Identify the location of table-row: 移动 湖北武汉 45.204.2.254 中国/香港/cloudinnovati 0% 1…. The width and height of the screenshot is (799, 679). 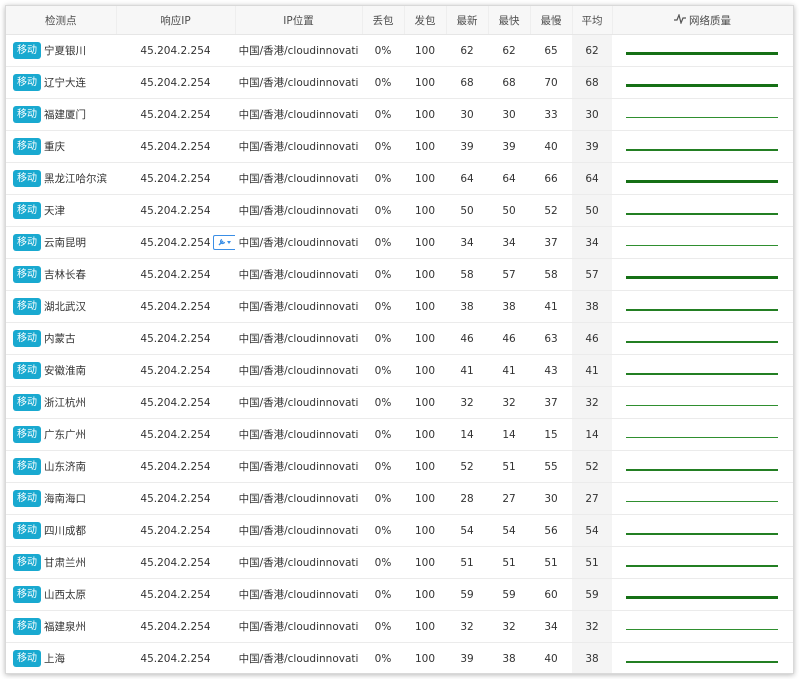
(399, 306).